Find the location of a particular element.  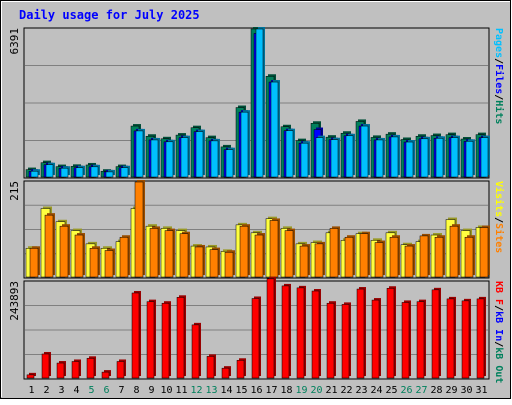

day-label-13: 13 is located at coordinates (211, 390).